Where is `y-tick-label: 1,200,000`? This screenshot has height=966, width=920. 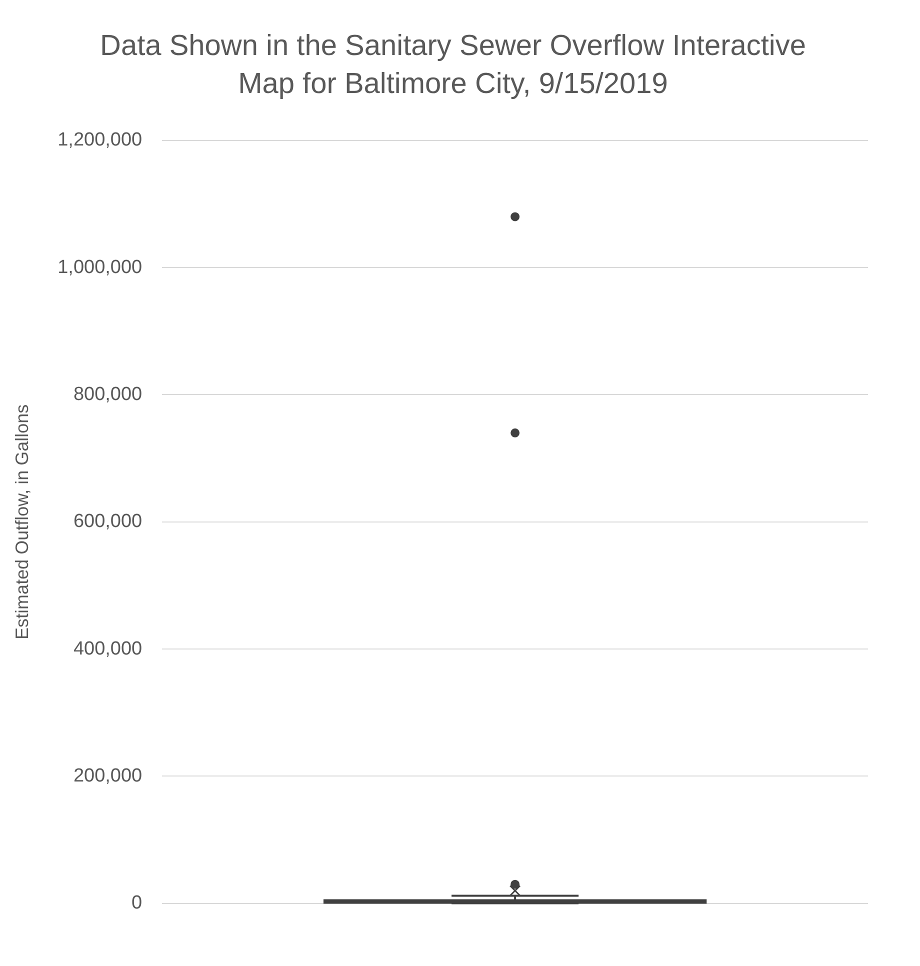 y-tick-label: 1,200,000 is located at coordinates (100, 141).